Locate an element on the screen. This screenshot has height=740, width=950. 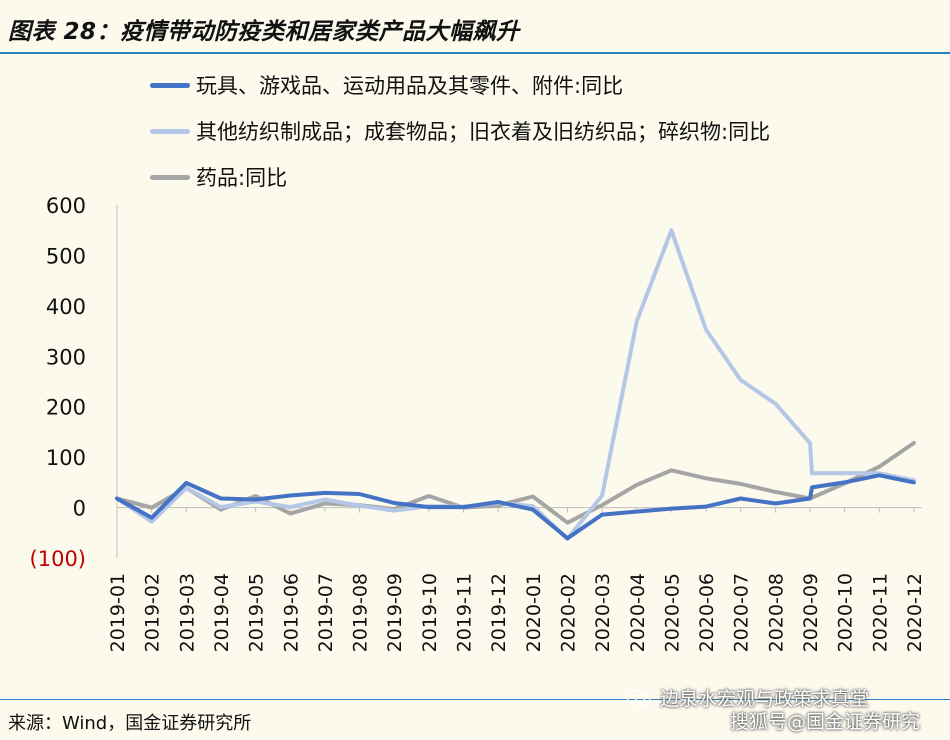
legend-label-toys: 玩具、游戏品、运动用品及其零件、附件:同比 is located at coordinates (410, 86).